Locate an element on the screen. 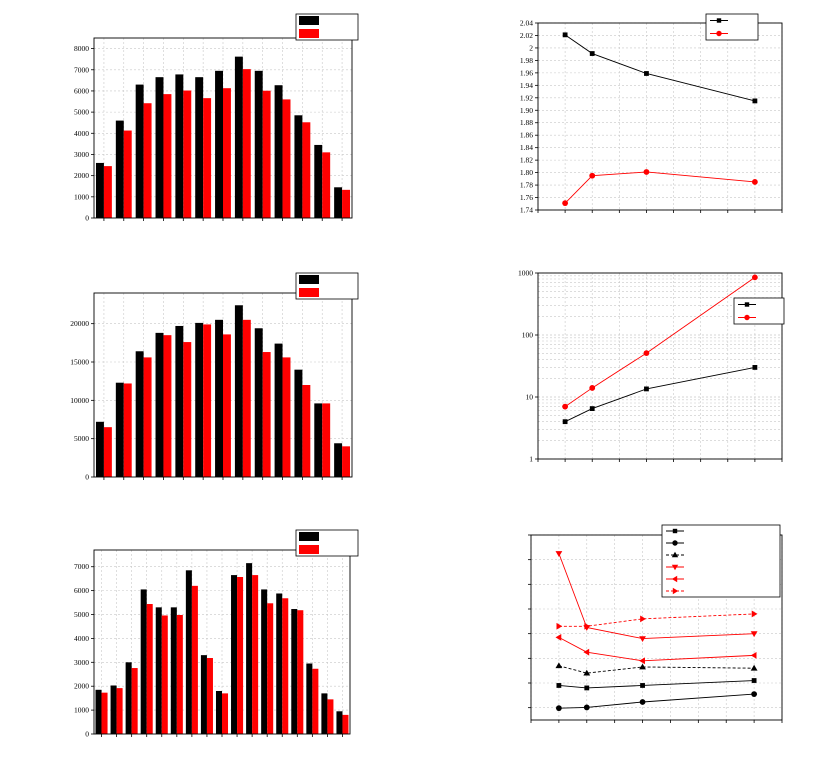 Image resolution: width=827 pixels, height=760 pixels. bar-a-axes is located at coordinates (223, 128).